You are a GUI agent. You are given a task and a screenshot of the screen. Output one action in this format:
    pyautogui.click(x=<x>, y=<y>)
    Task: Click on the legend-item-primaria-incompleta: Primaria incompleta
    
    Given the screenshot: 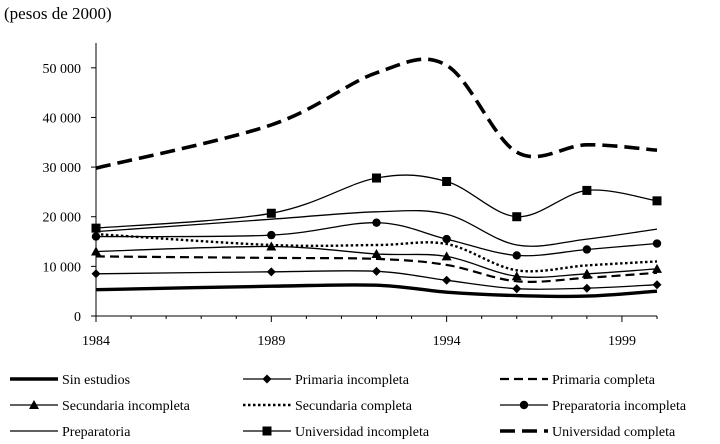 What is the action you would take?
    pyautogui.click(x=326, y=380)
    